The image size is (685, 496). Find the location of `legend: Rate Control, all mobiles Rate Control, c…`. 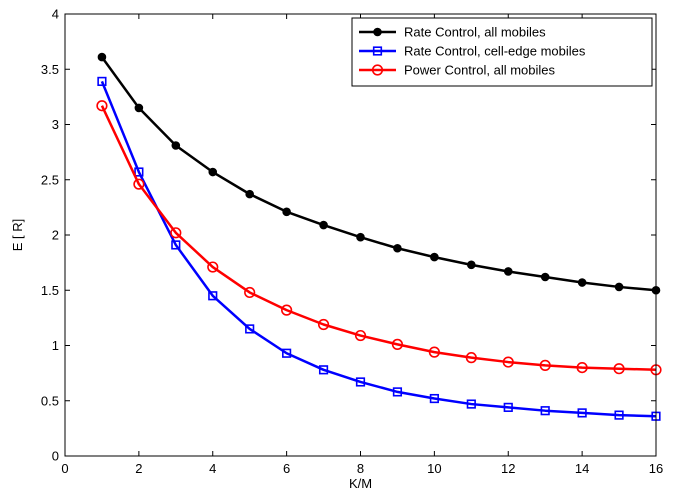

legend: Rate Control, all mobiles Rate Control, c… is located at coordinates (502, 52).